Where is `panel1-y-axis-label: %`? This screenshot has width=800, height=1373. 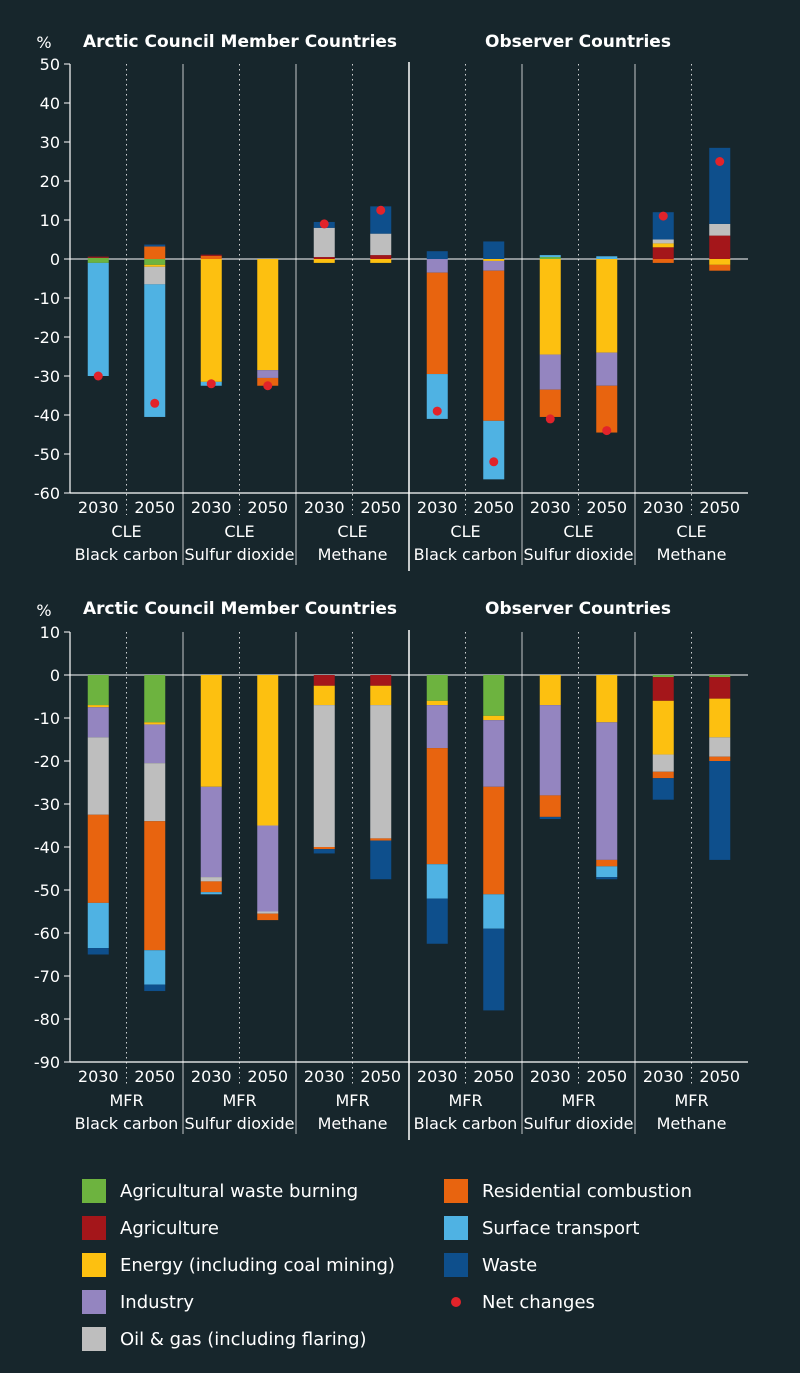
panel1-y-axis-label: % is located at coordinates (43, 42).